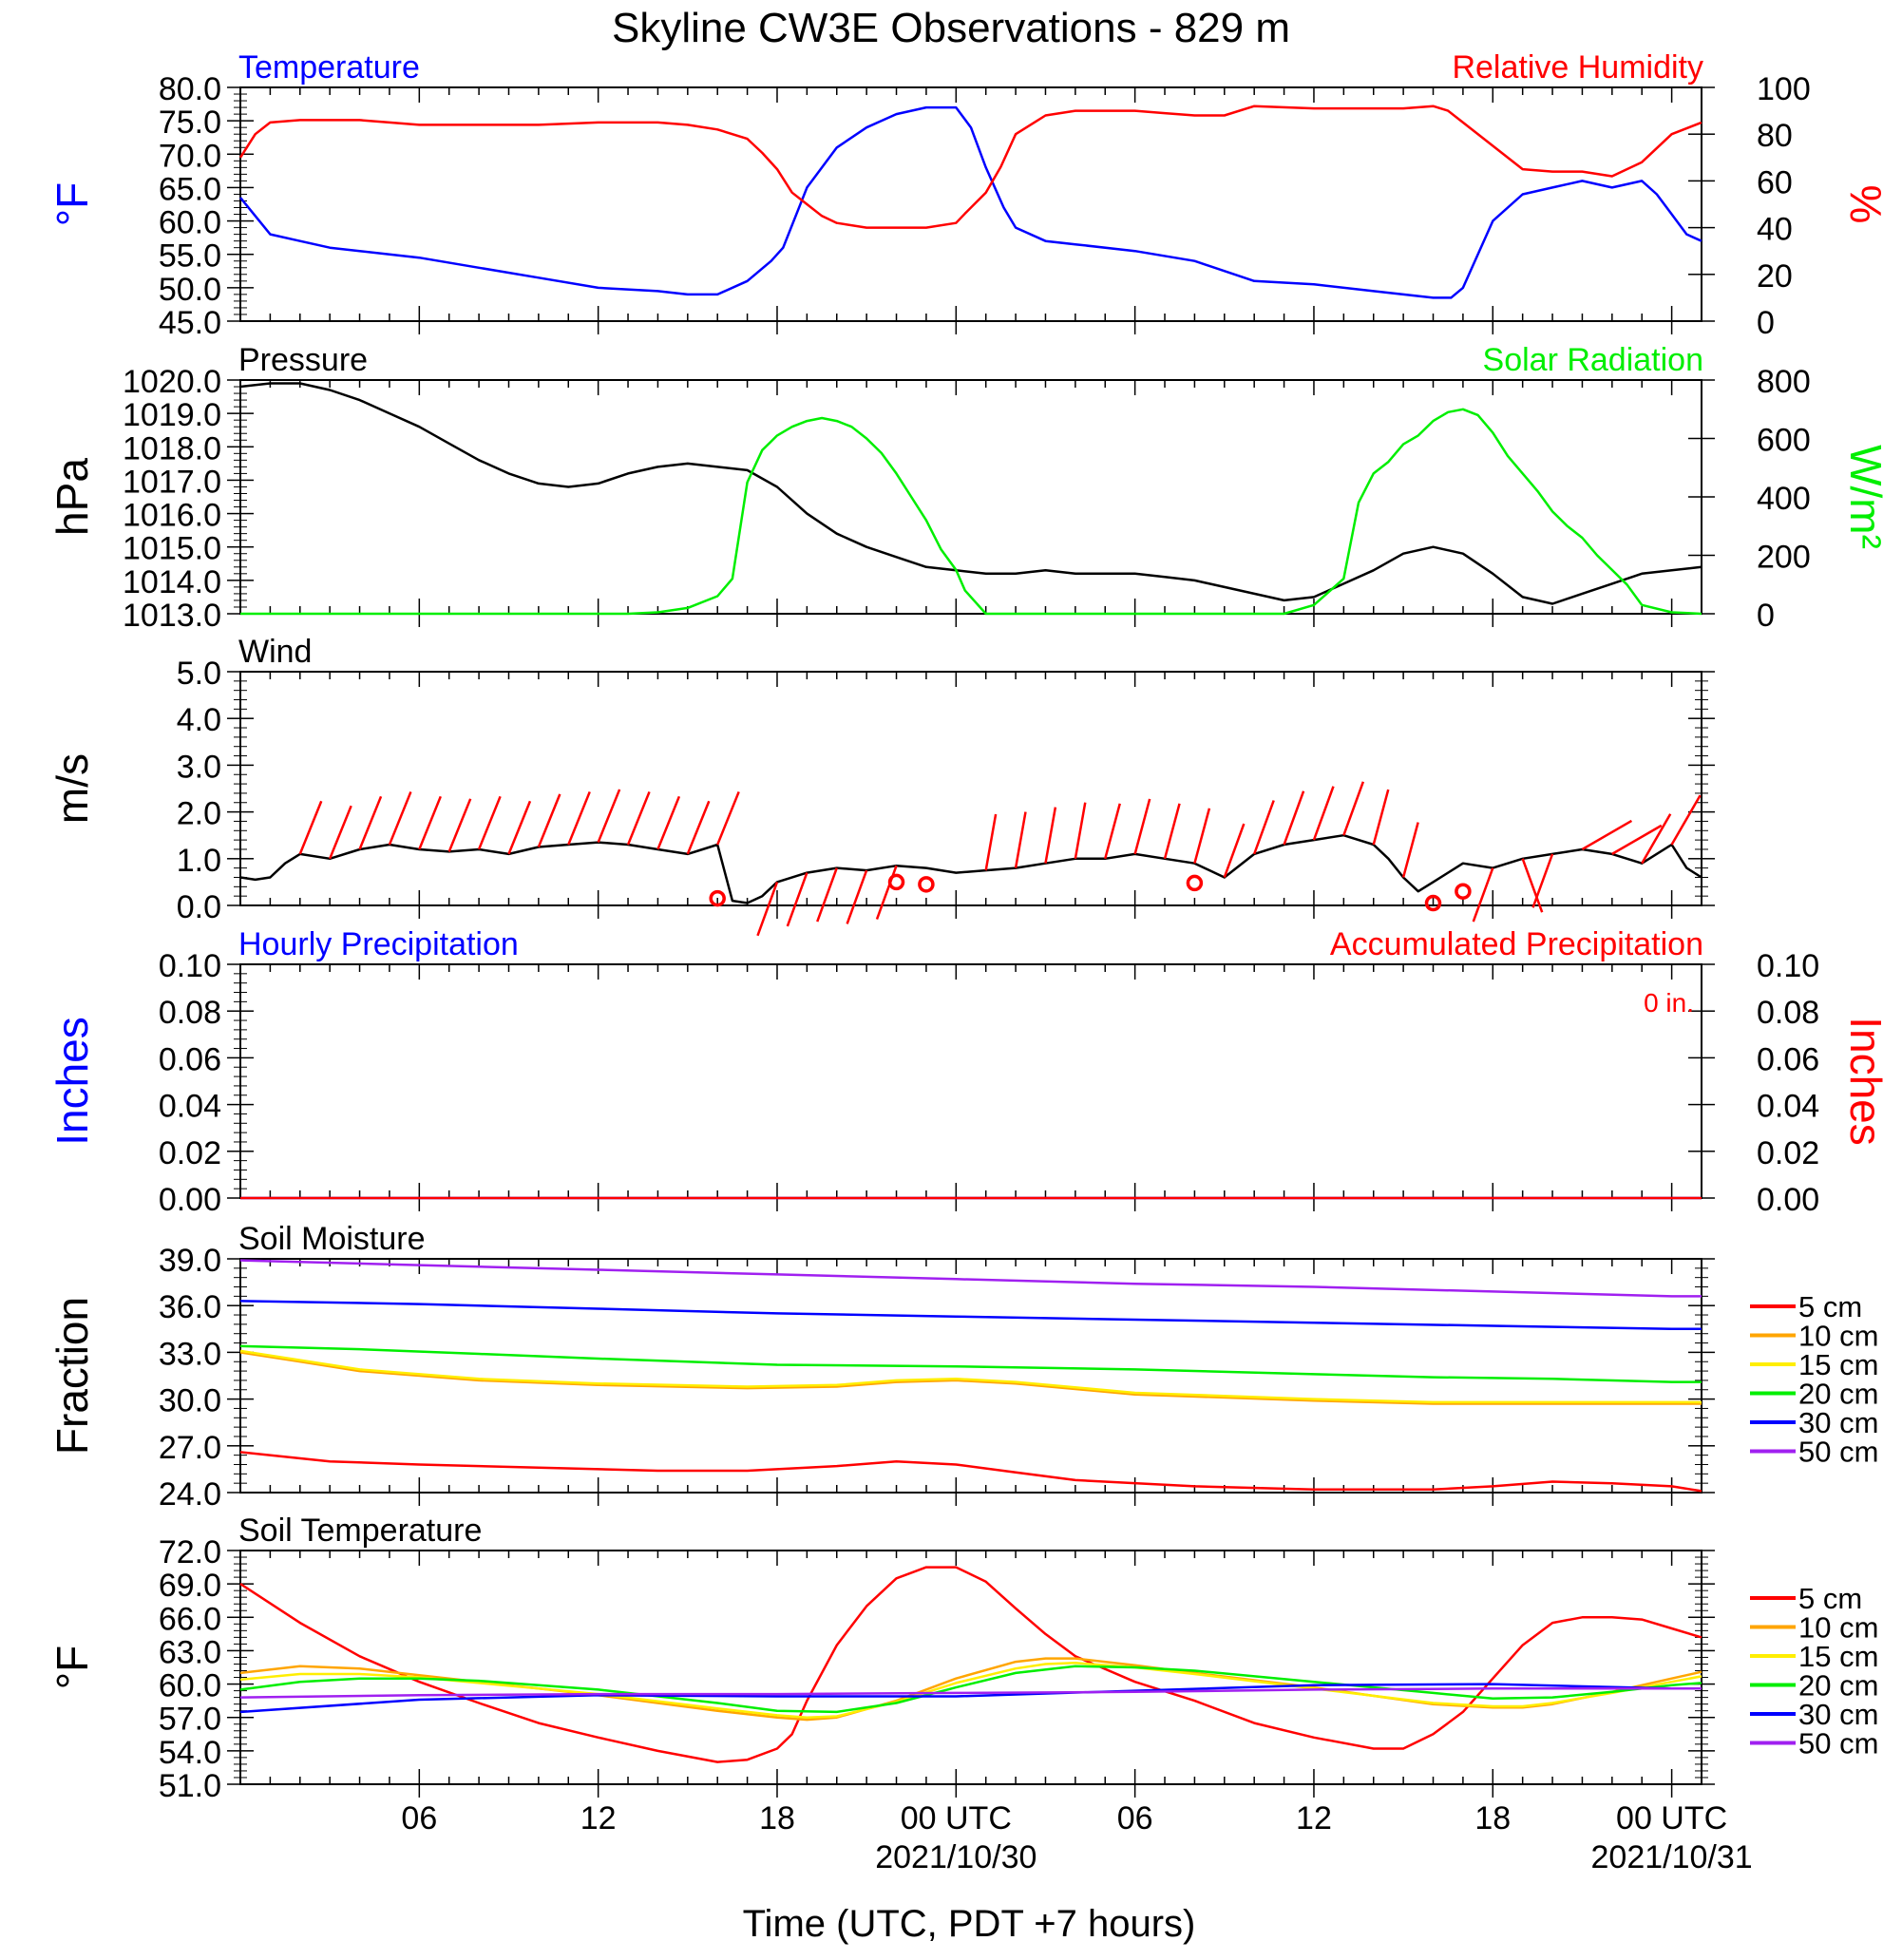 The width and height of the screenshot is (1902, 1960). I want to click on y-tick-label-right: 0.06, so click(1788, 1059).